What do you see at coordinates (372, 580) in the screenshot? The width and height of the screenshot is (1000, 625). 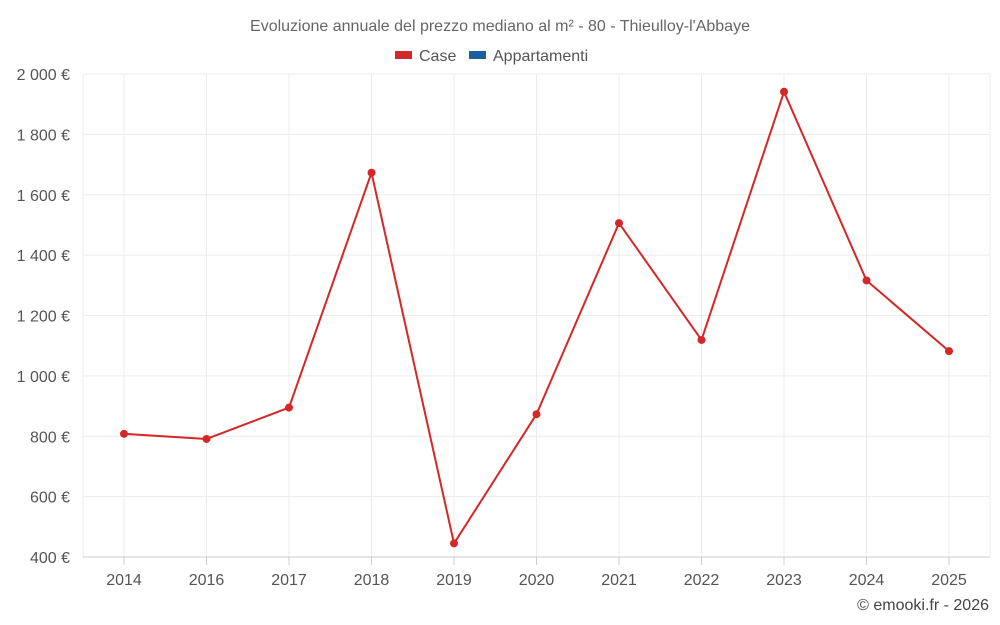 I see `x-tick-label: 2018` at bounding box center [372, 580].